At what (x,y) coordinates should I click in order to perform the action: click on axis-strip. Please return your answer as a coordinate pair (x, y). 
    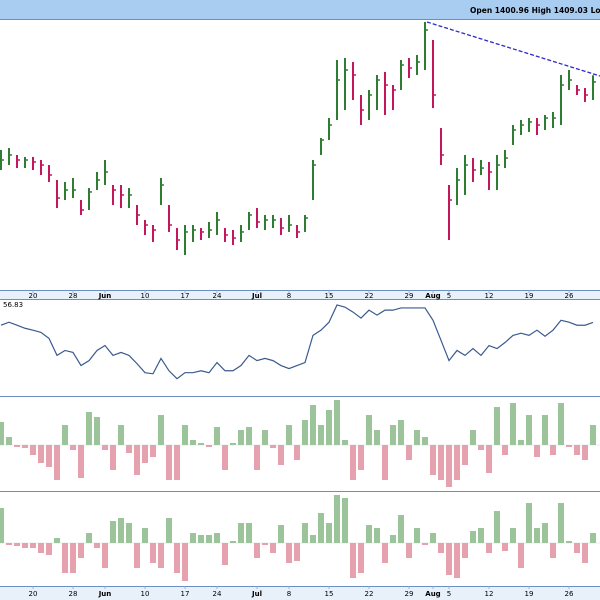
    Looking at the image, I should click on (300, 593).